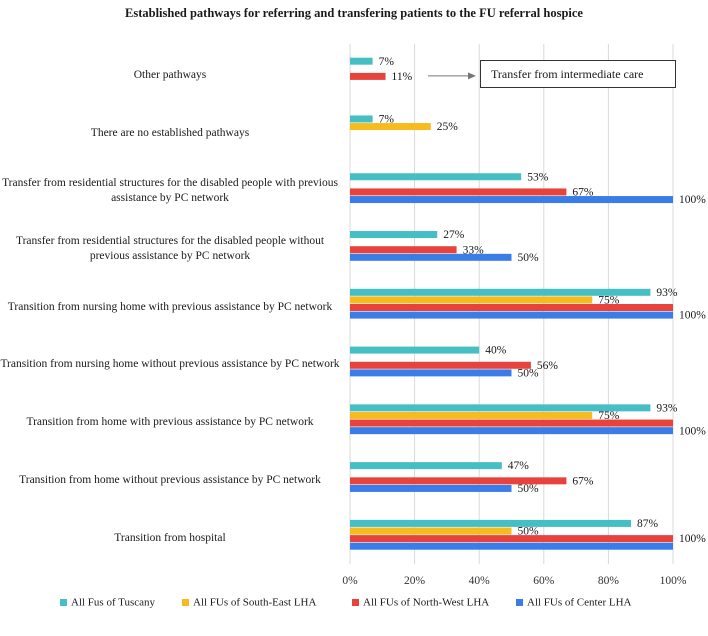 This screenshot has height=636, width=708. What do you see at coordinates (350, 581) in the screenshot?
I see `x-tick-label: 0%` at bounding box center [350, 581].